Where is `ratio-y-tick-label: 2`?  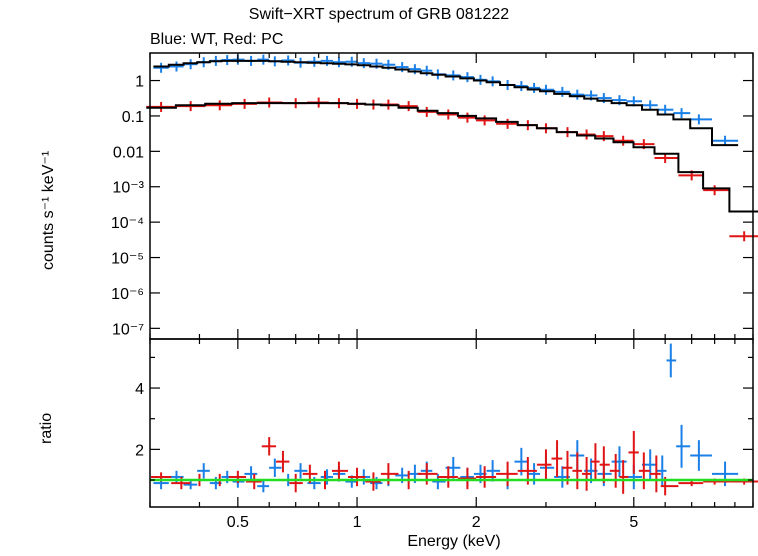 ratio-y-tick-label: 2 is located at coordinates (139, 450).